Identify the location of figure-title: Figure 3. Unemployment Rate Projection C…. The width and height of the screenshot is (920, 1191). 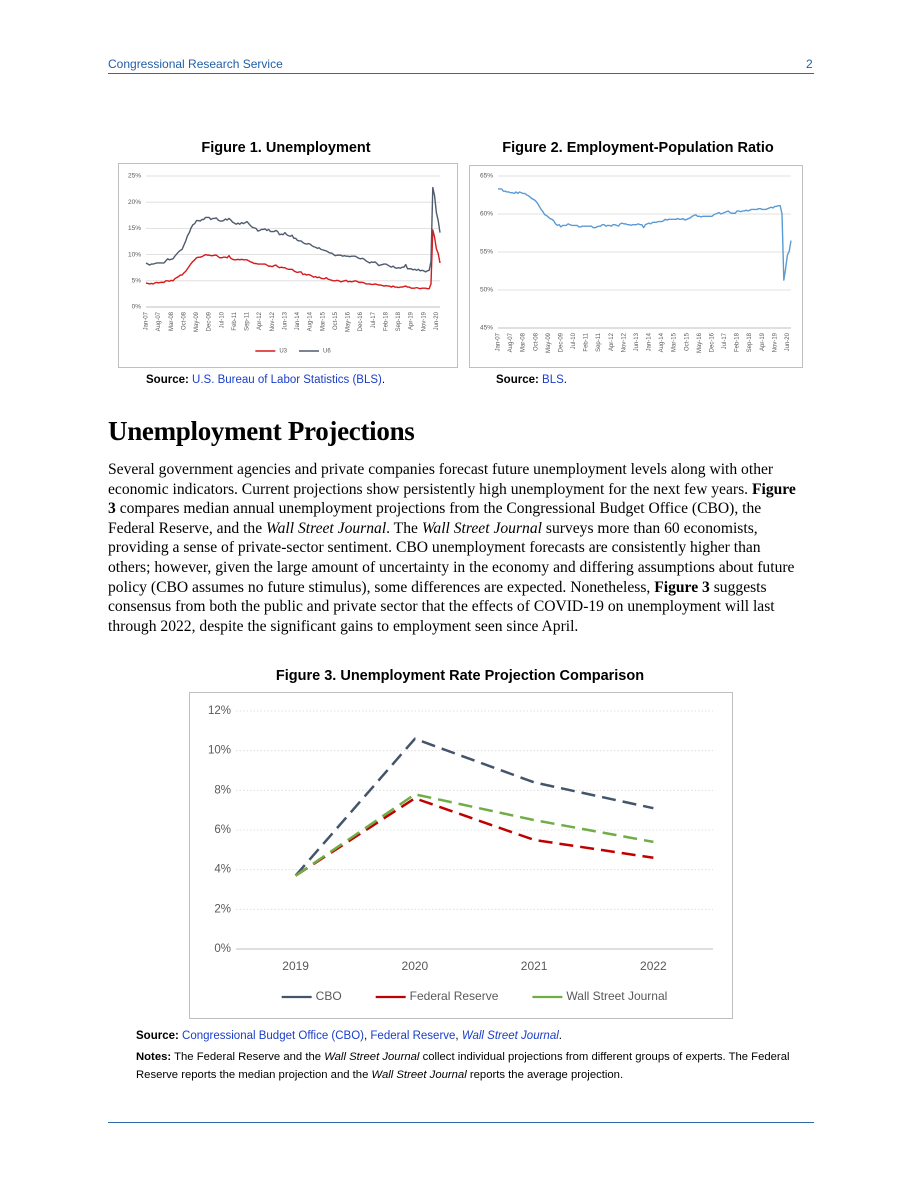
(460, 676).